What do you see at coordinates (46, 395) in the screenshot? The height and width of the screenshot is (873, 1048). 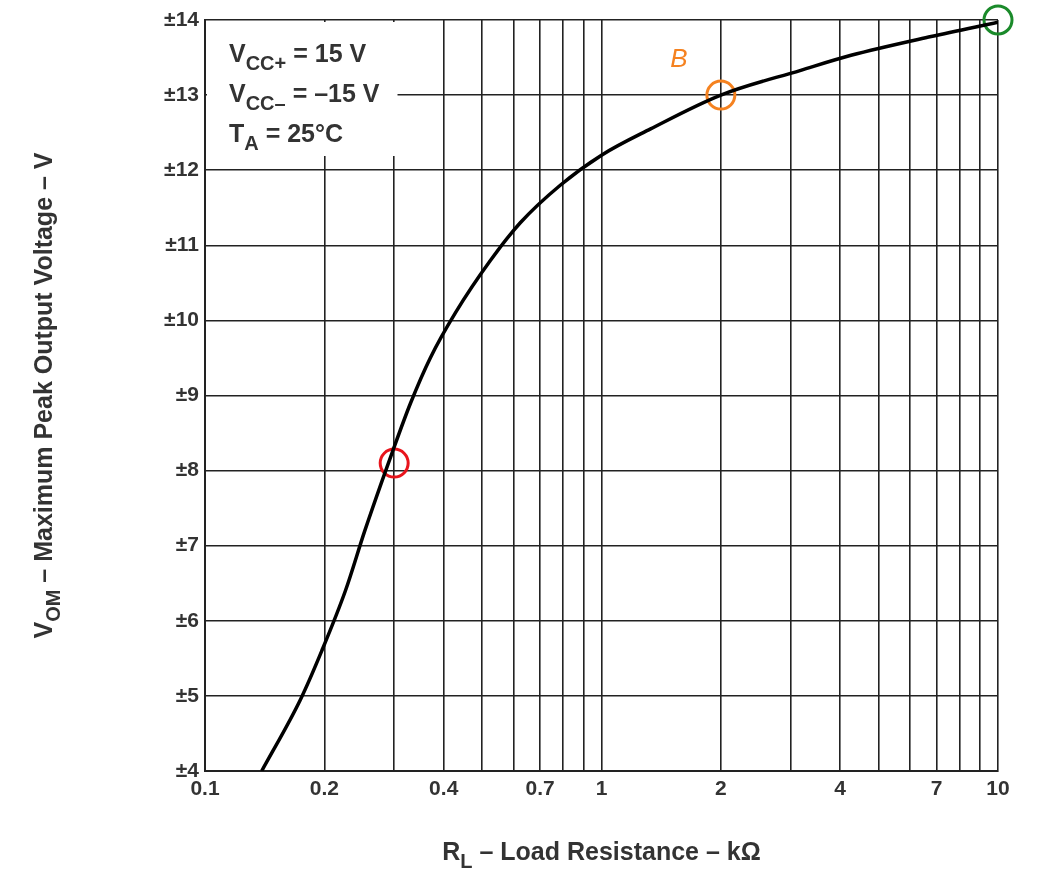 I see `y-axis-title: VOM – Maximum Peak Output Voltage – V` at bounding box center [46, 395].